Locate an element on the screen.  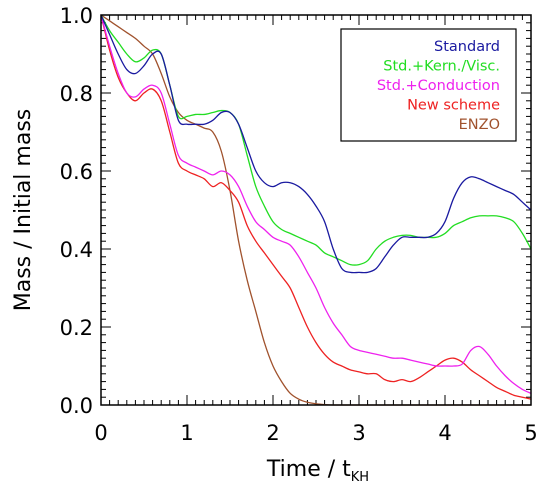
y-tick-label: 0.4 is located at coordinates (76, 250).